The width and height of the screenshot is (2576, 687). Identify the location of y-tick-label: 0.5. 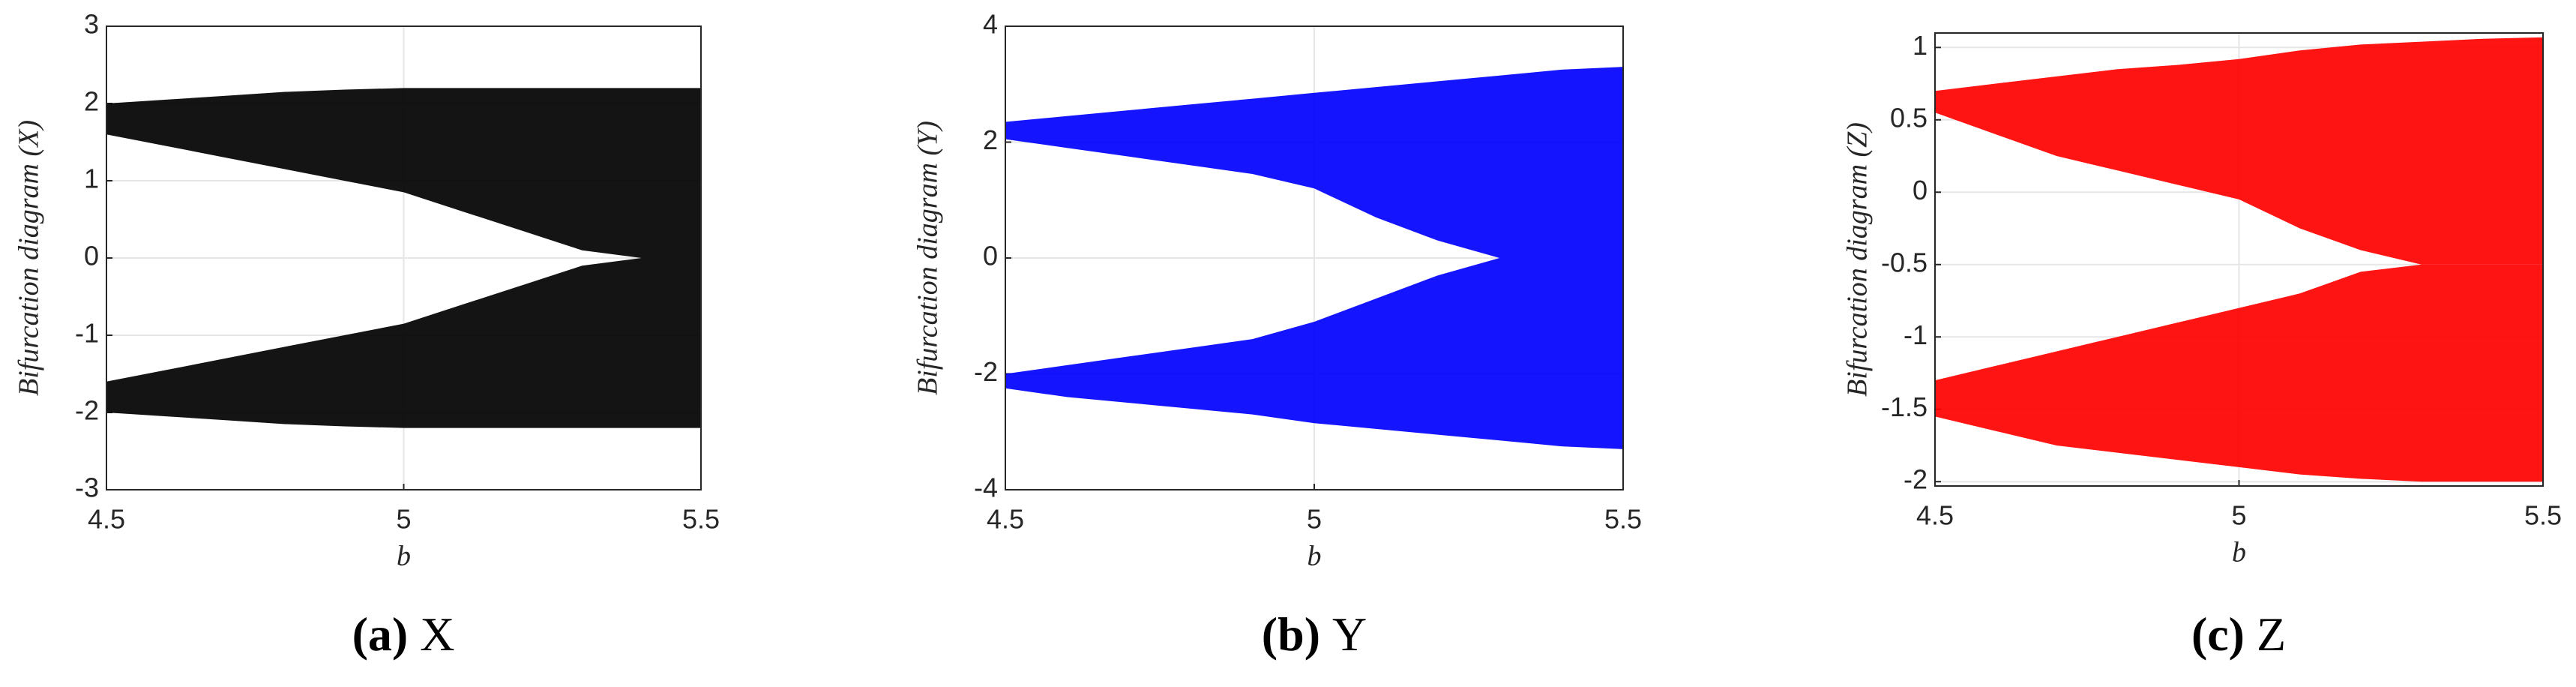
(1909, 117).